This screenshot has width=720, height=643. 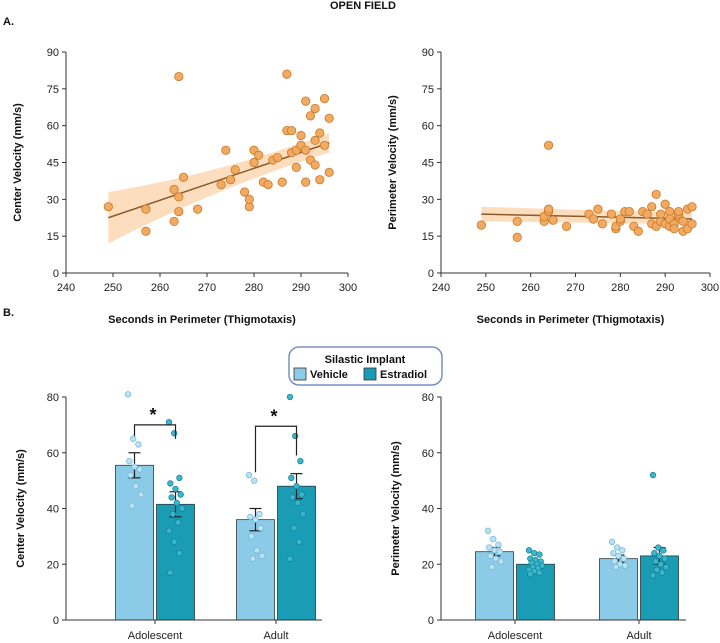 I want to click on a1-x-tick-label: 250, so click(x=113, y=288).